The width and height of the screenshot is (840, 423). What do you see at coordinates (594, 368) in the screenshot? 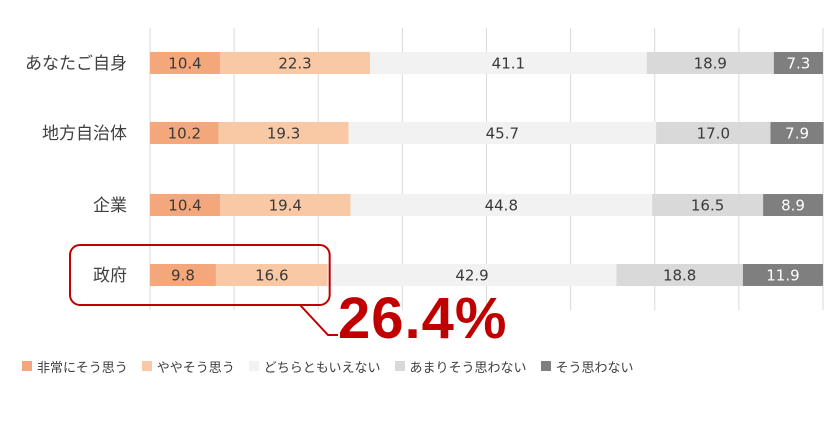
I see `legend-label: そう思わない` at bounding box center [594, 368].